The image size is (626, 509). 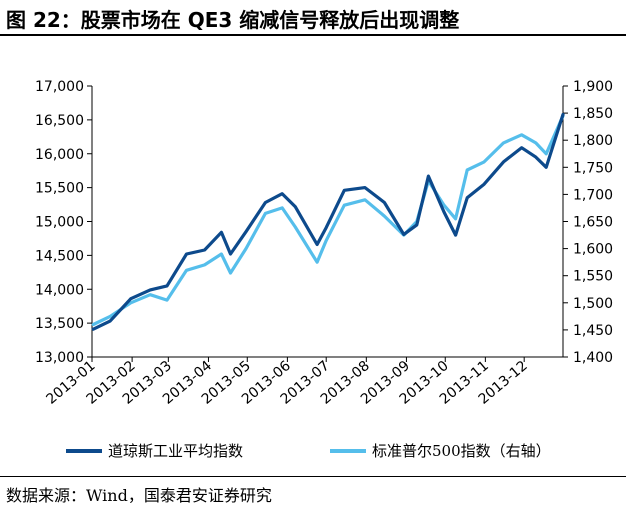 What do you see at coordinates (176, 451) in the screenshot?
I see `legend-label-dow: 道琼斯工业平均指数` at bounding box center [176, 451].